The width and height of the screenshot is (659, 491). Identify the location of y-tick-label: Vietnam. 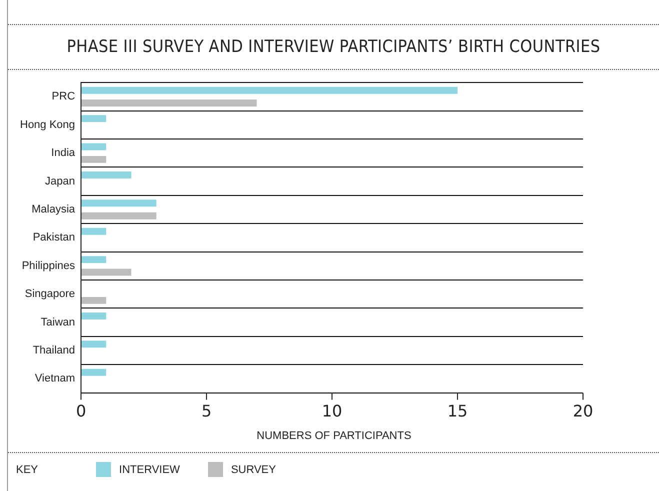
(55, 378).